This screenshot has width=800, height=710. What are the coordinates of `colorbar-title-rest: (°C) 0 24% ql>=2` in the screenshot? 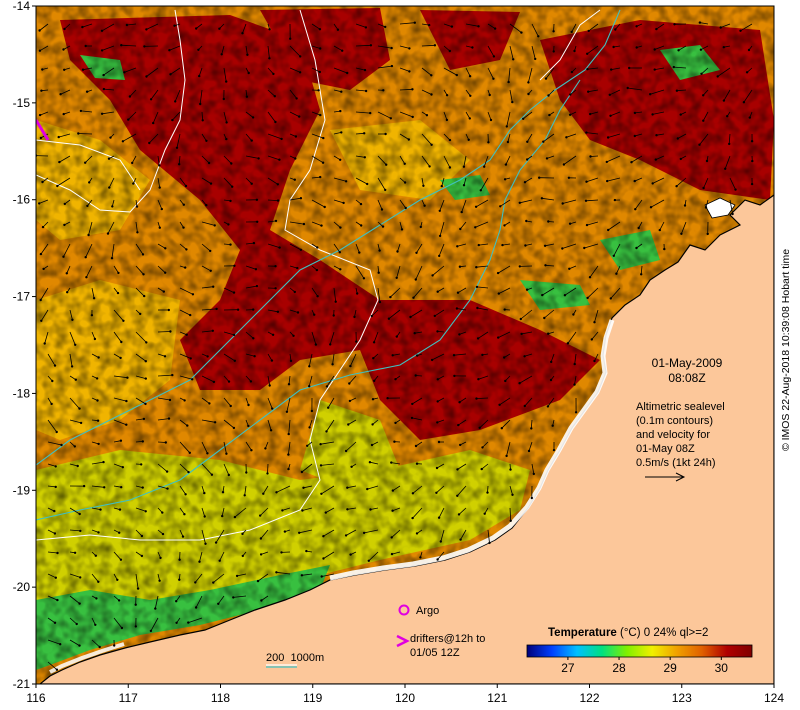 It's located at (662, 633).